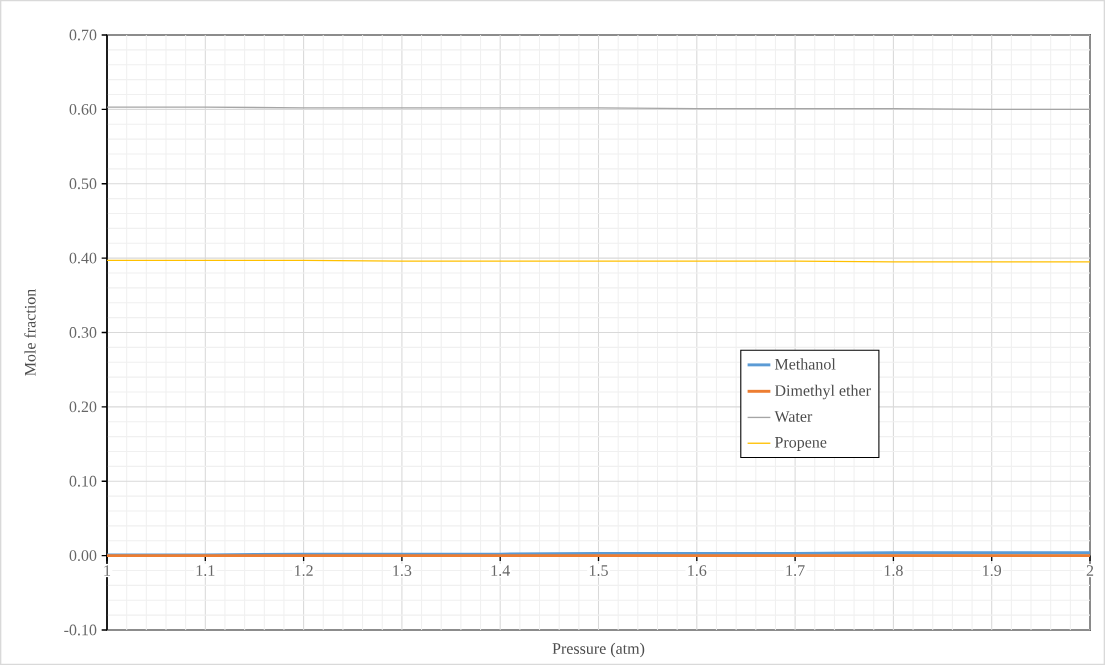  Describe the element at coordinates (800, 444) in the screenshot. I see `legend-label: Propene` at that location.